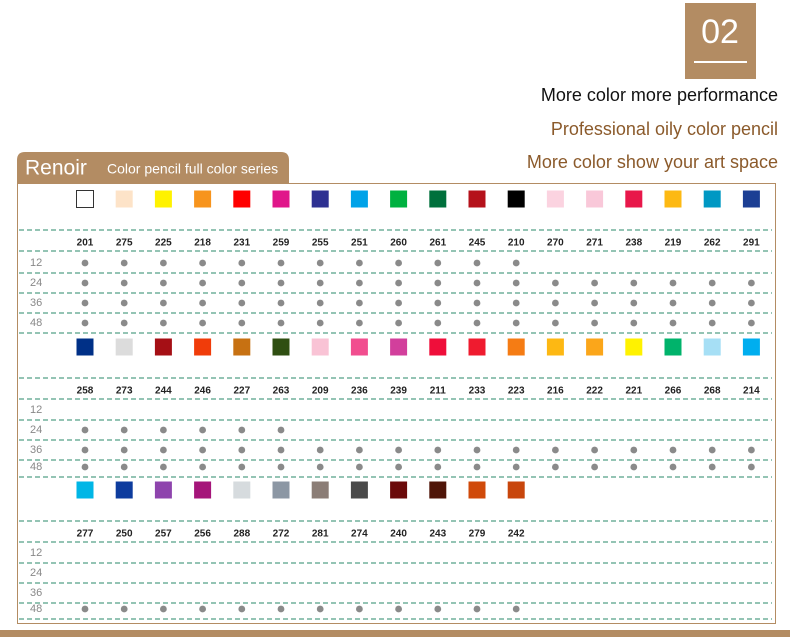 The image size is (790, 637). Describe the element at coordinates (516, 534) in the screenshot. I see `pencil-code: 242` at that location.